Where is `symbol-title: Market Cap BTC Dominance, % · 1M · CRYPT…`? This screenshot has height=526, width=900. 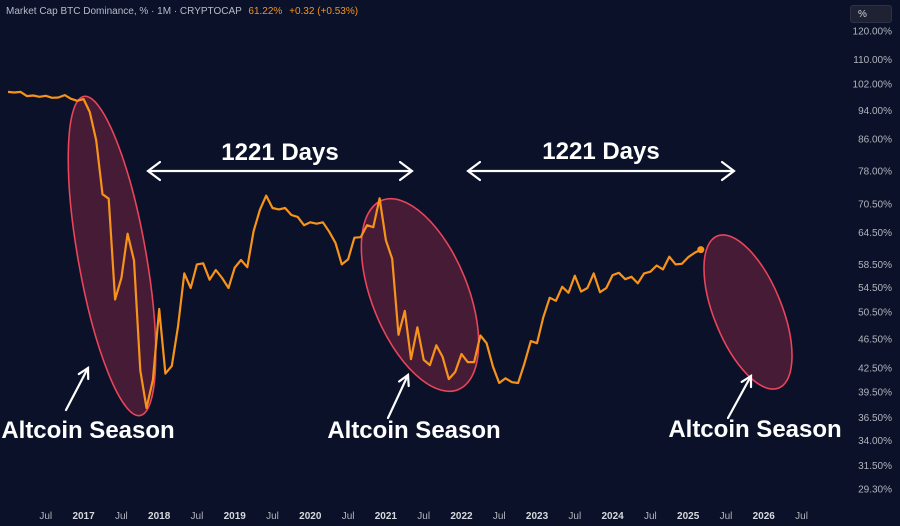
symbol-title: Market Cap BTC Dominance, % · 1M · CRYPT… is located at coordinates (124, 11).